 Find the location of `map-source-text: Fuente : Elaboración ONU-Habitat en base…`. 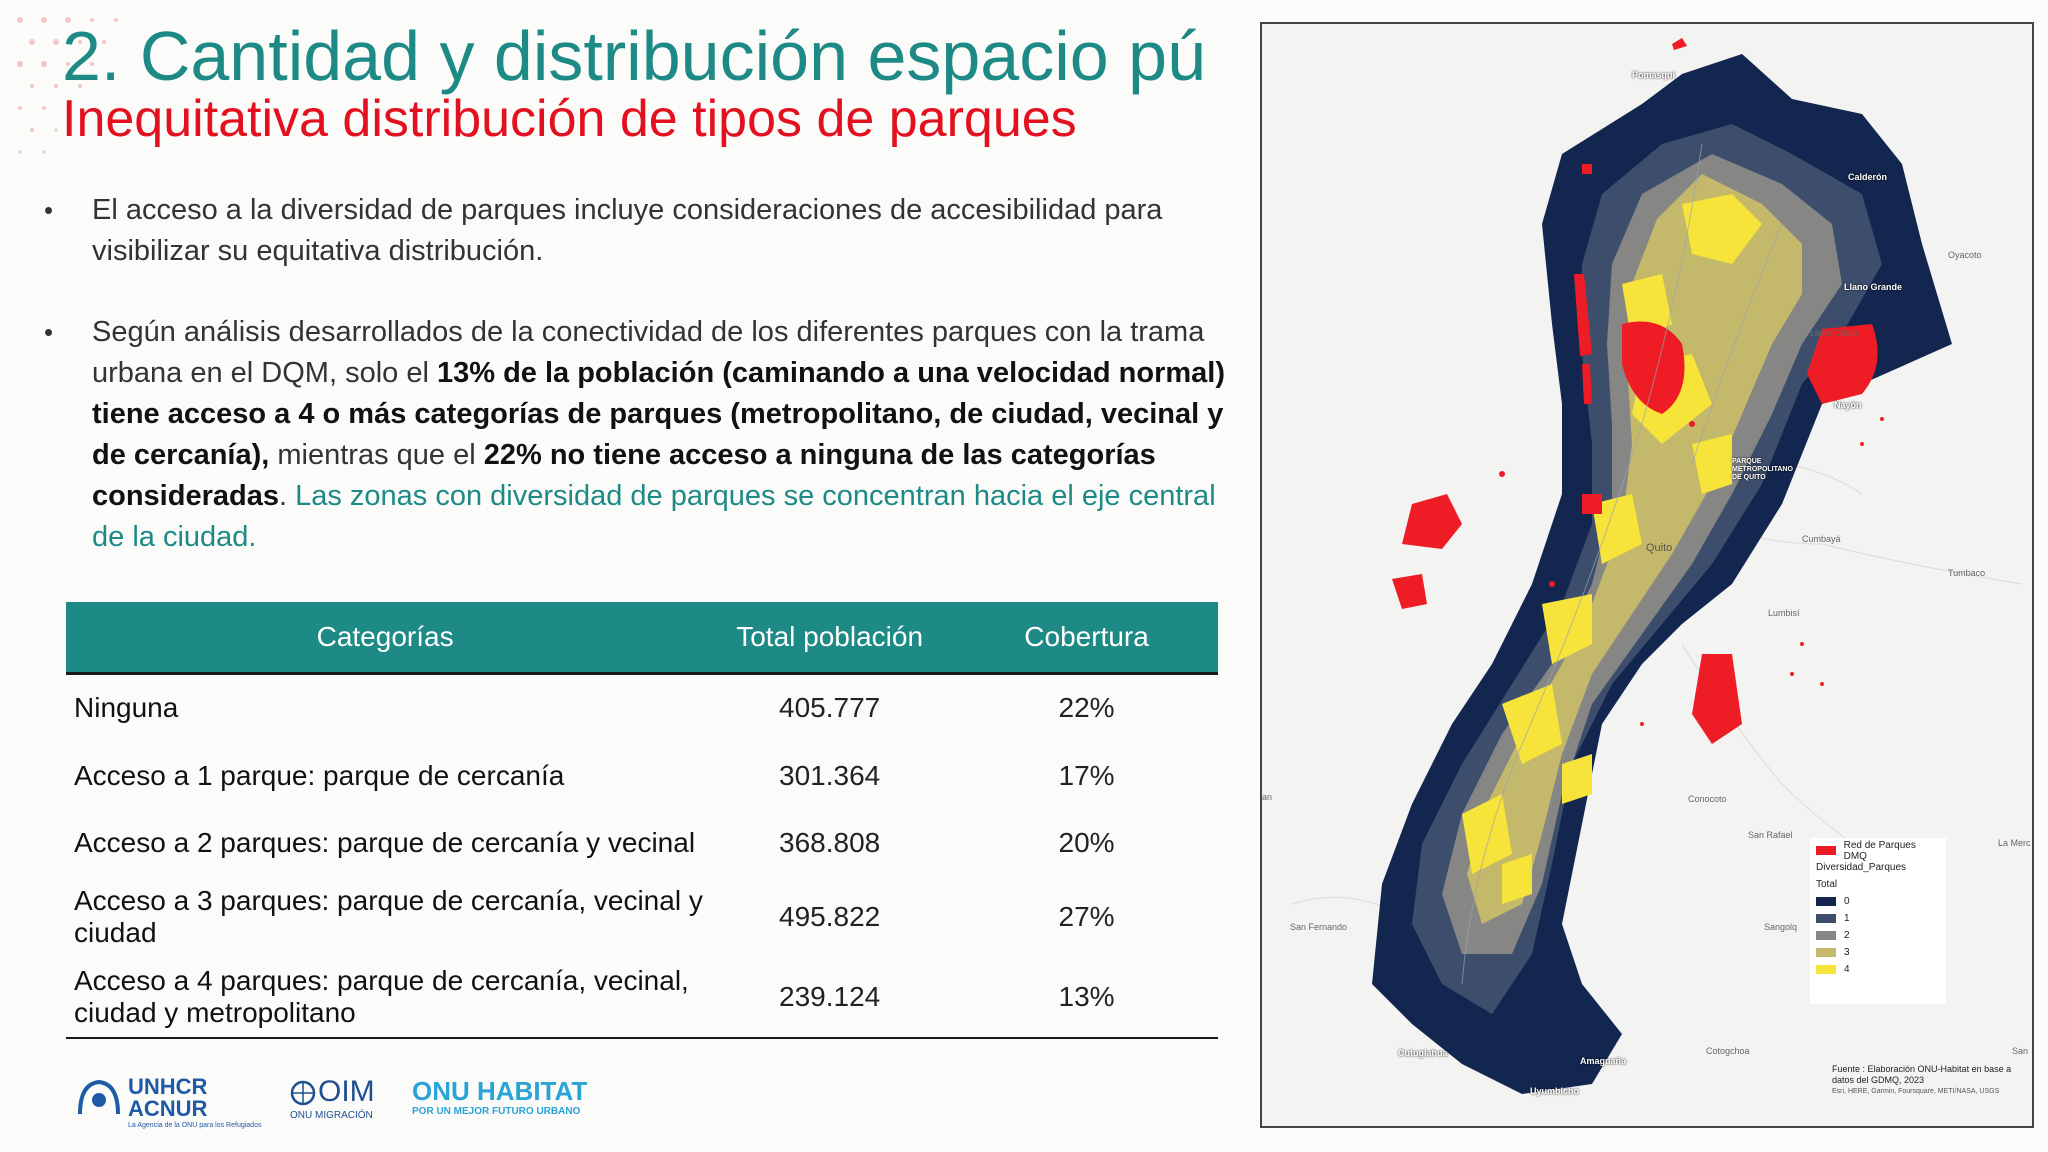

map-source-text: Fuente : Elaboración ONU-Habitat en base… is located at coordinates (1922, 1074).